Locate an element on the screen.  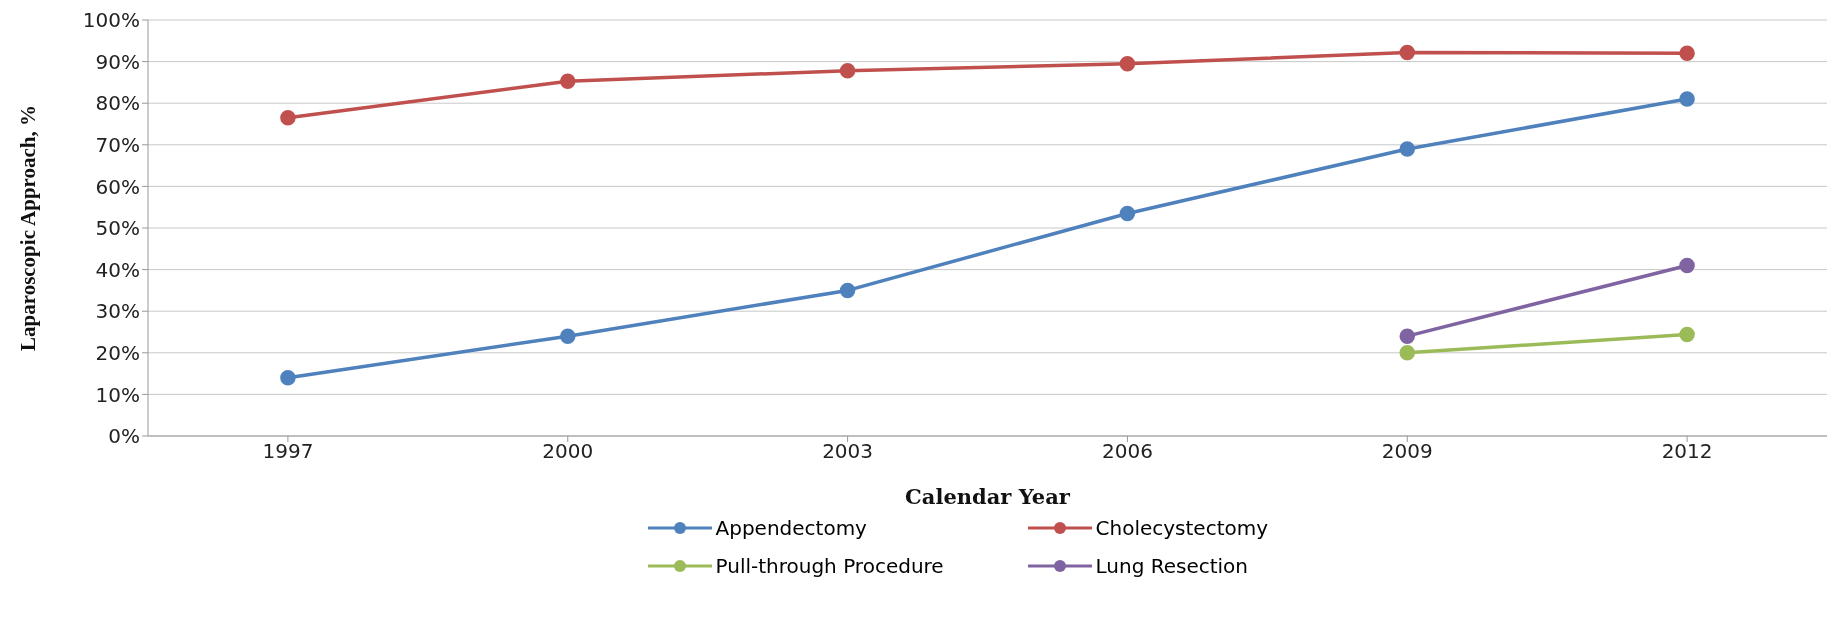
legend-label: Pull-through Procedure is located at coordinates (829, 566).